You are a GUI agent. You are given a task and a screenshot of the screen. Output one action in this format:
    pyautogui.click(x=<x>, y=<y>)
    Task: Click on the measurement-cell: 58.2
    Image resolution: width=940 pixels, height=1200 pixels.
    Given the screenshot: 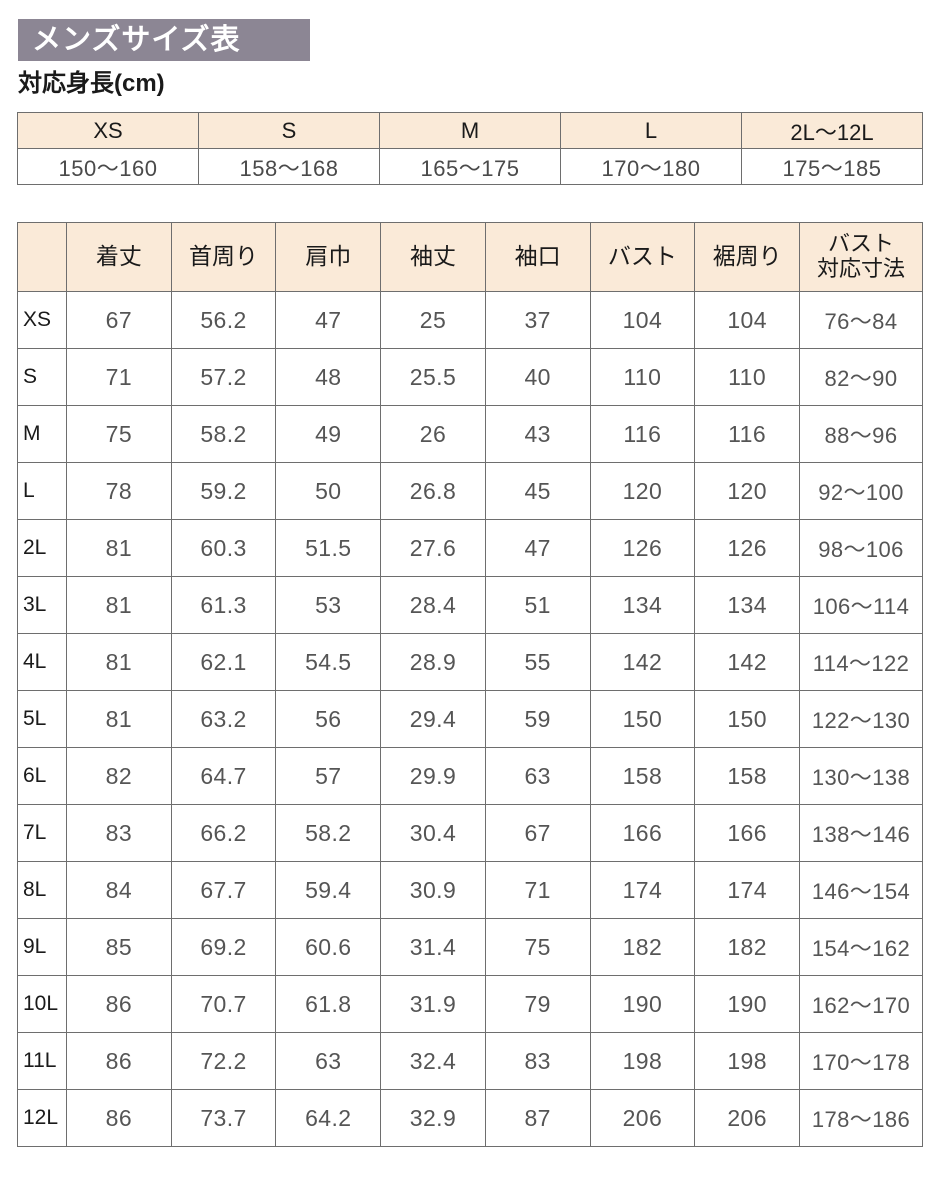 What is the action you would take?
    pyautogui.click(x=223, y=434)
    